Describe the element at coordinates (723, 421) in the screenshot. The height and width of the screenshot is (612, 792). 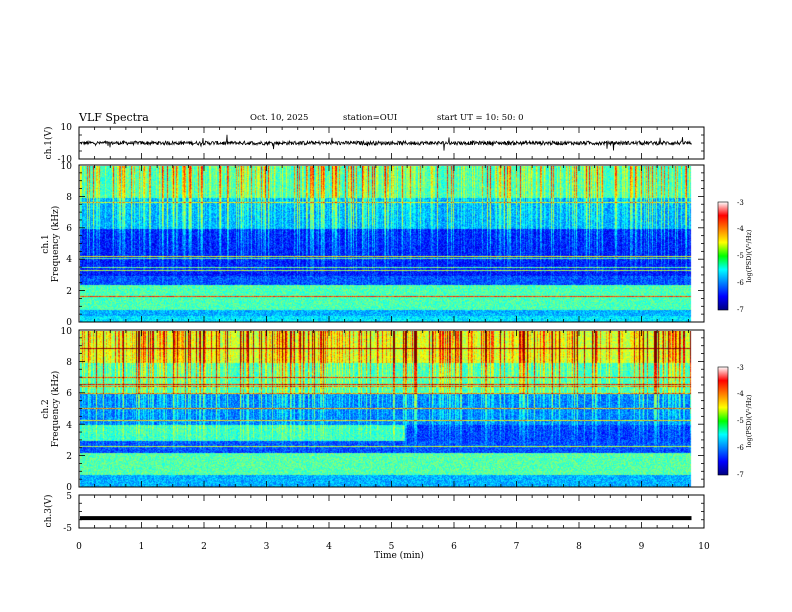
I see `ch2-colorbar` at that location.